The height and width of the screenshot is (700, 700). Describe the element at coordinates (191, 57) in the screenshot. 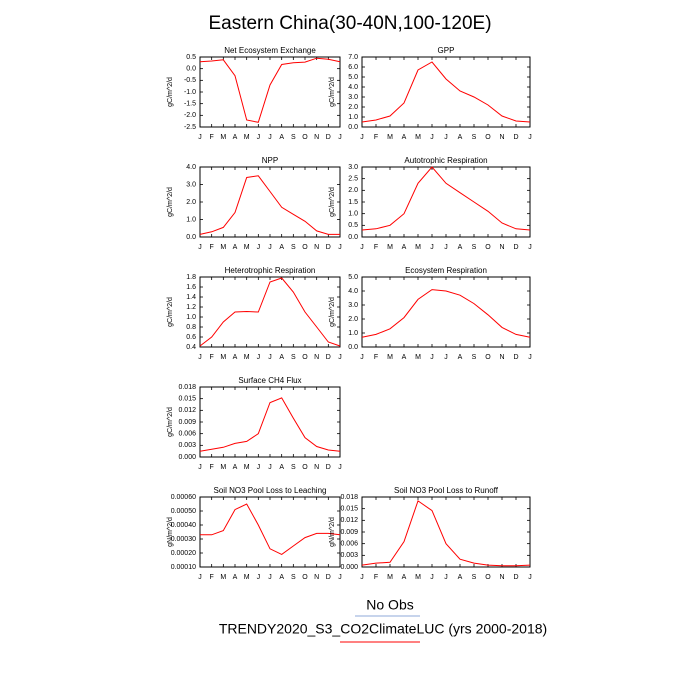

I see `y-tick-label: 0.5` at that location.